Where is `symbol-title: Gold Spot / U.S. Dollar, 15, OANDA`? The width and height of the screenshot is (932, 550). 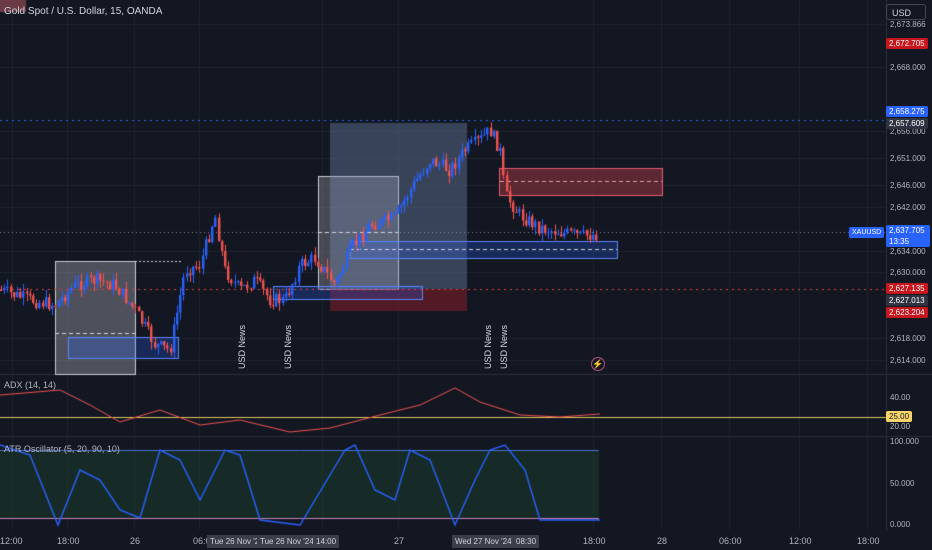
symbol-title: Gold Spot / U.S. Dollar, 15, OANDA is located at coordinates (83, 11).